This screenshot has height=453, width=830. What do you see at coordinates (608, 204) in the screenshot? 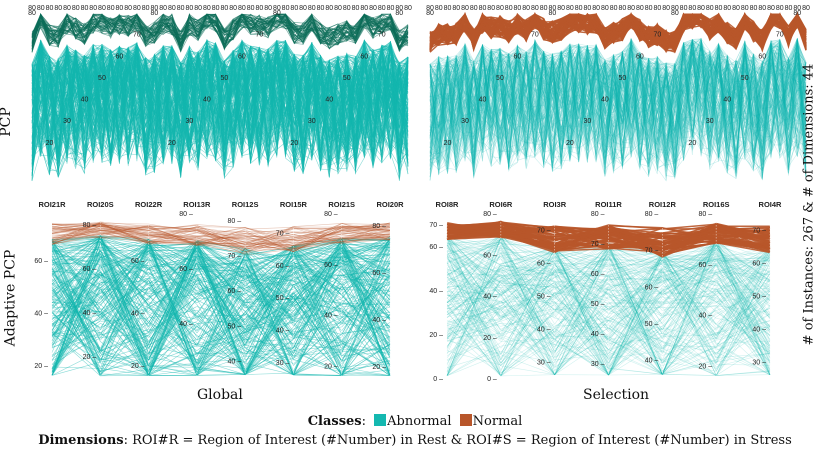
I see `axis-name-roi11r: ROI11R` at bounding box center [608, 204].